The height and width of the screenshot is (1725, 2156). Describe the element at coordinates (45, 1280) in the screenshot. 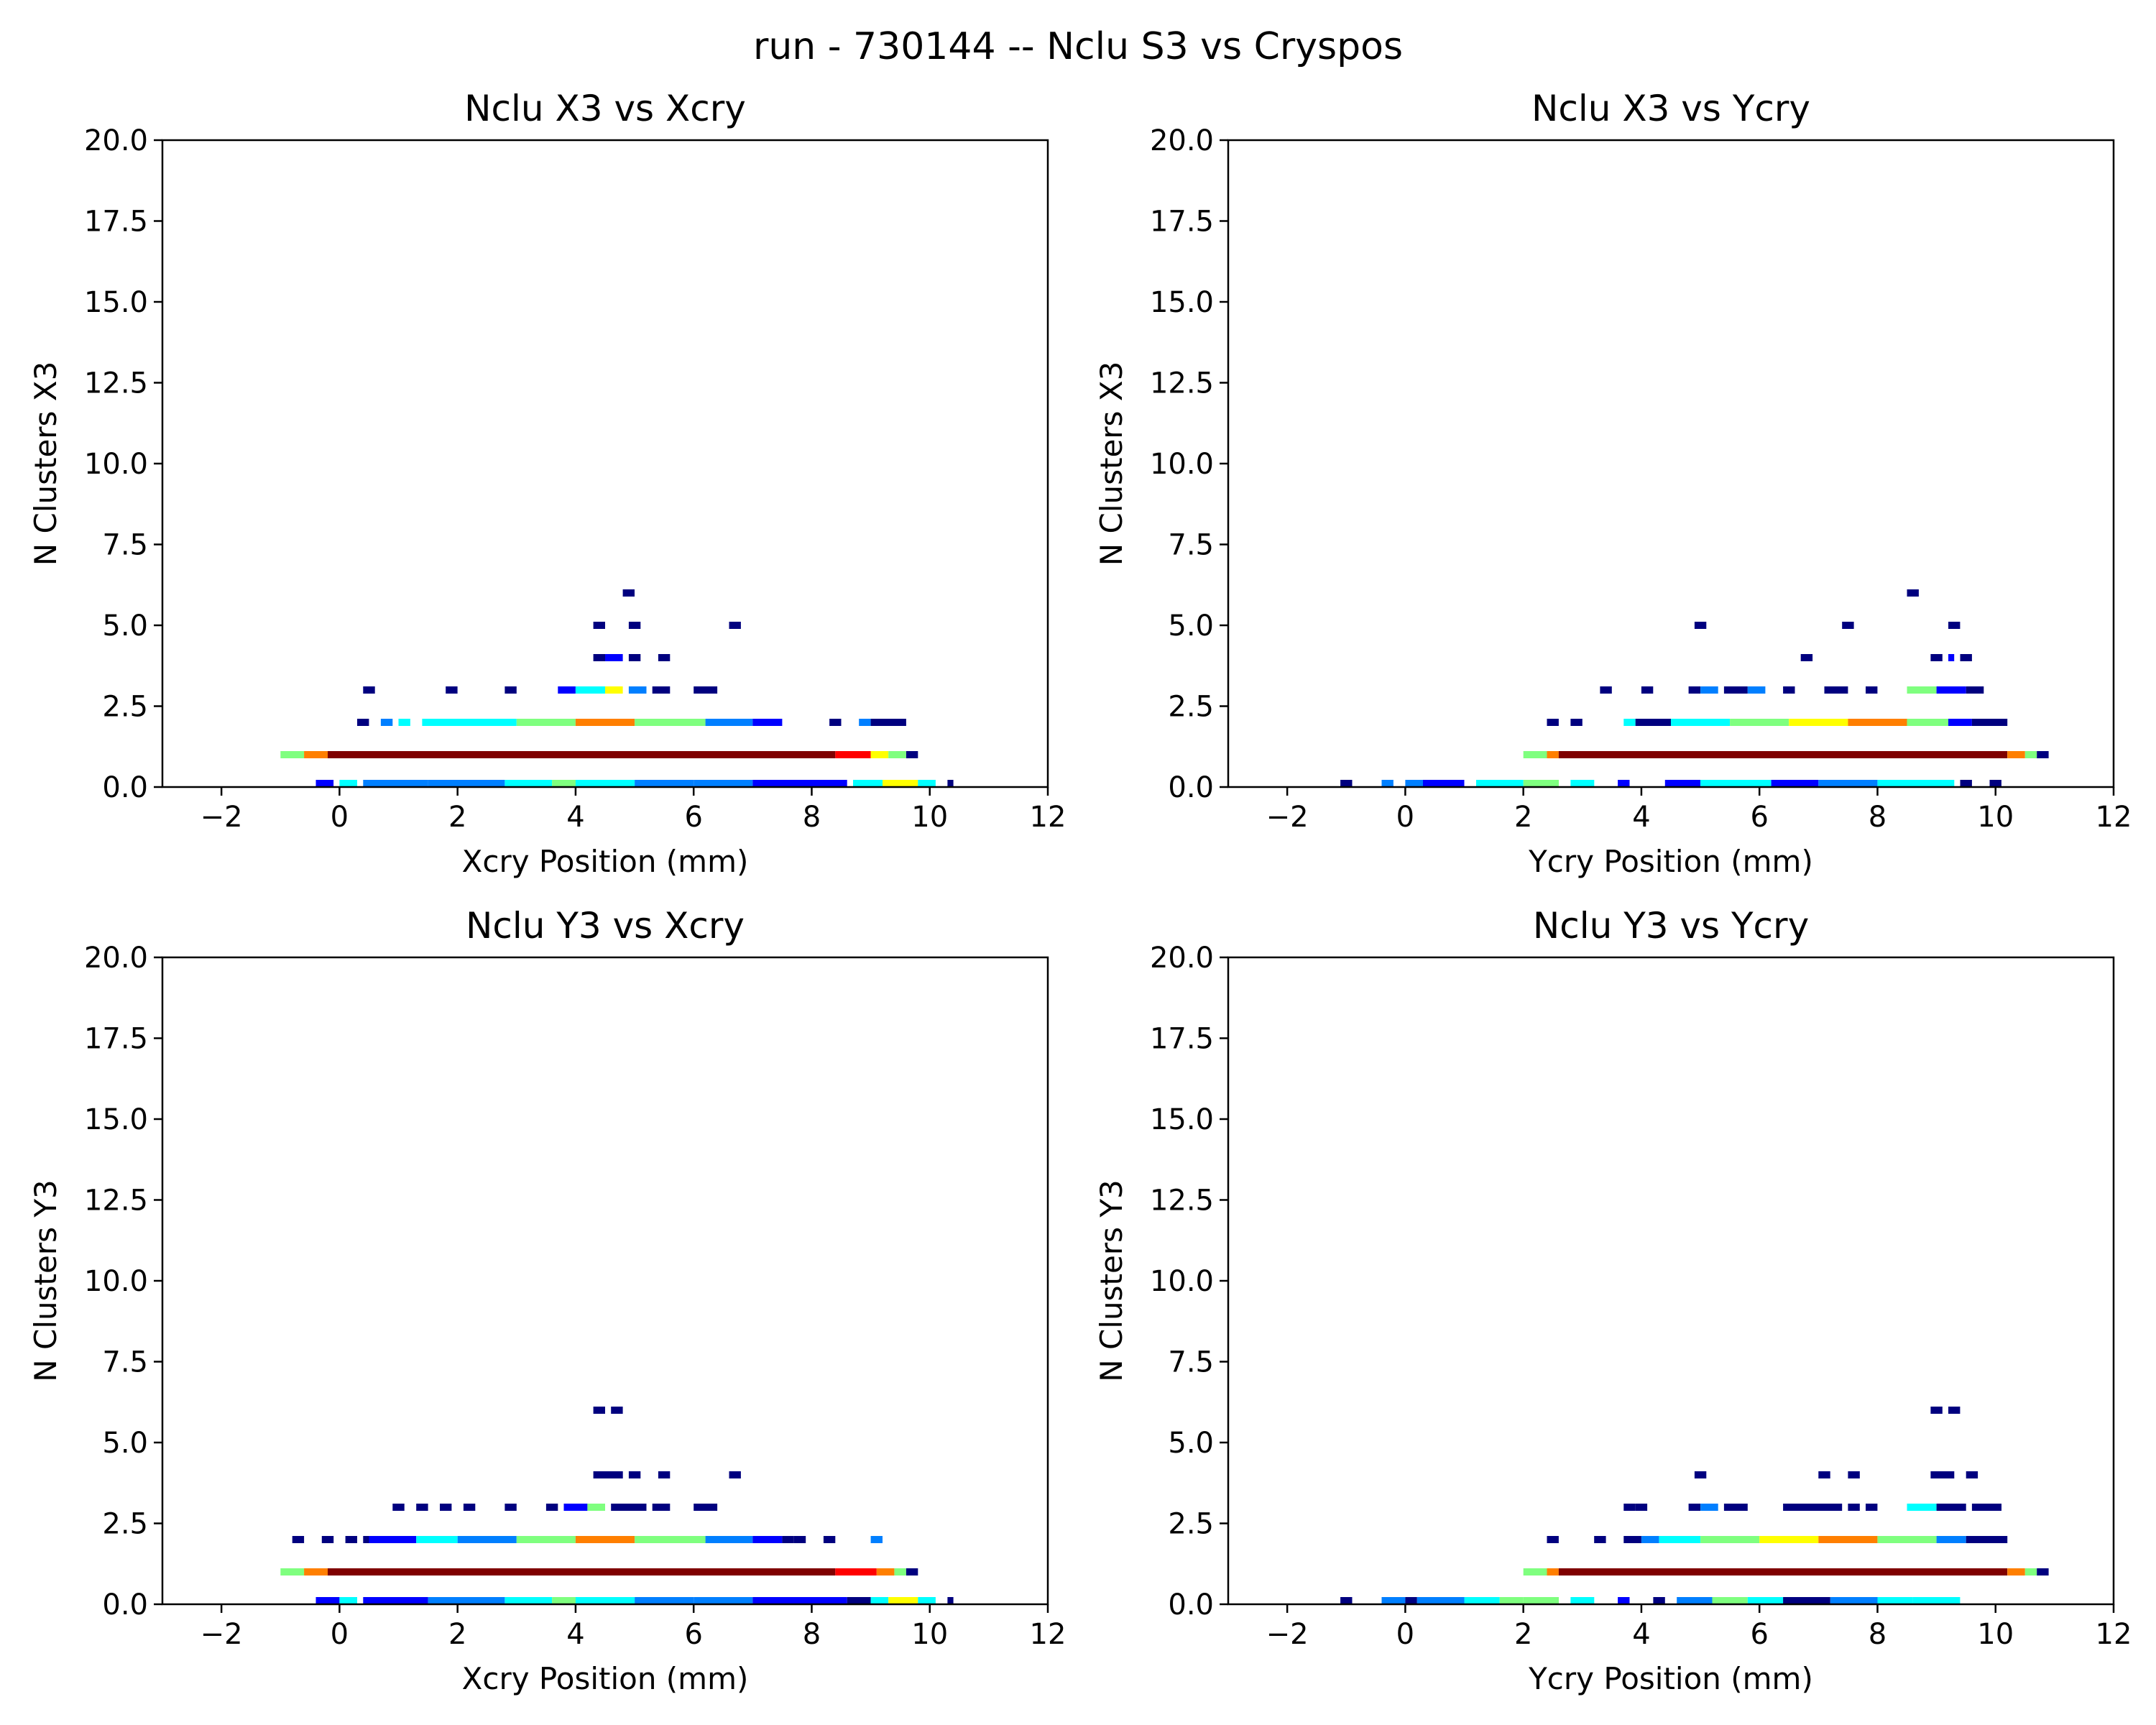

I see `y-axis-label: N Clusters Y3` at that location.